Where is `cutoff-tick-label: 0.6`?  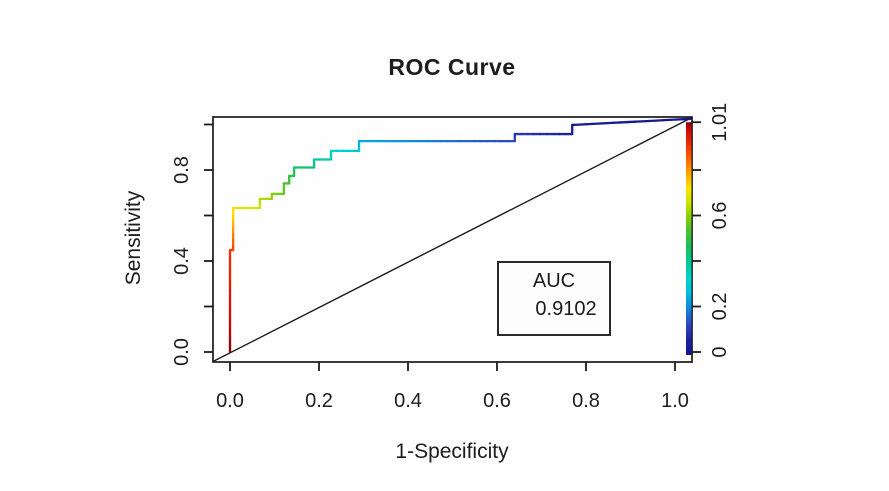
cutoff-tick-label: 0.6 is located at coordinates (720, 216).